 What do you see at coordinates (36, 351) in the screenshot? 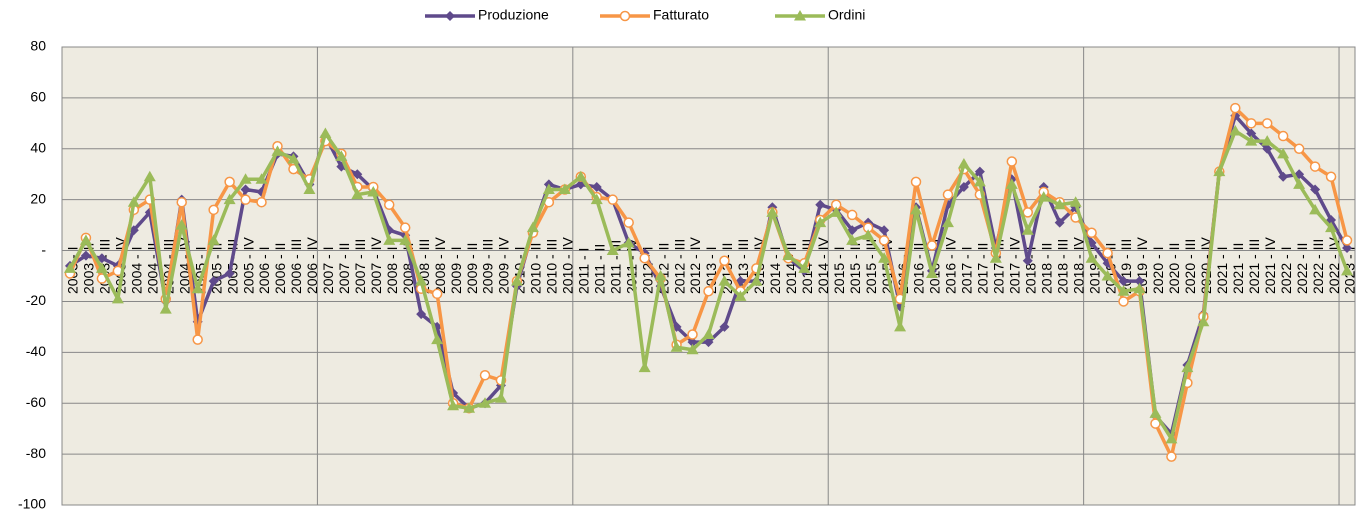
I see `y-tick-label: -40` at bounding box center [36, 351].